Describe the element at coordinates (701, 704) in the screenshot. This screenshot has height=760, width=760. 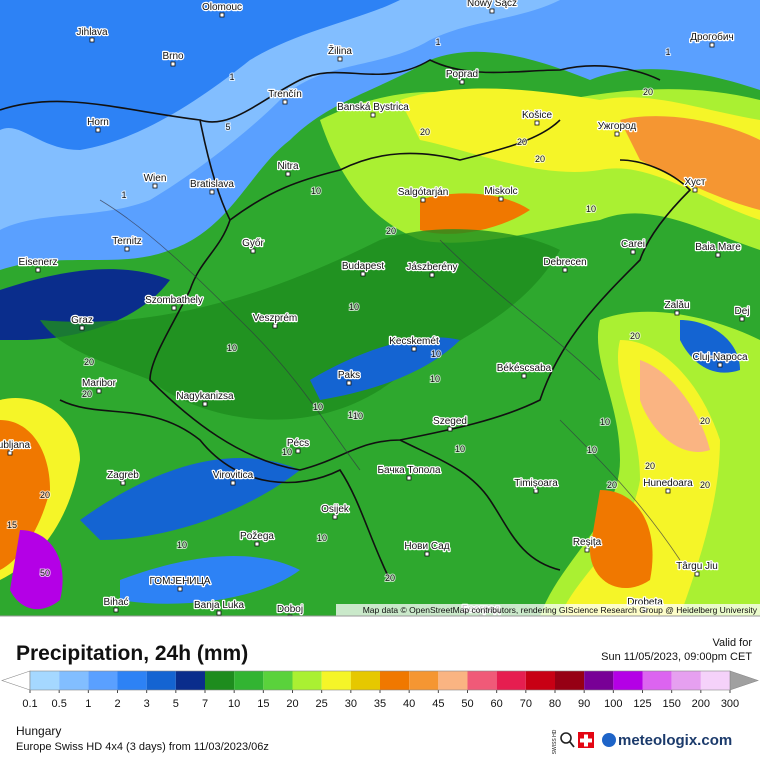
I see `colorbar-tick-label: 200` at that location.